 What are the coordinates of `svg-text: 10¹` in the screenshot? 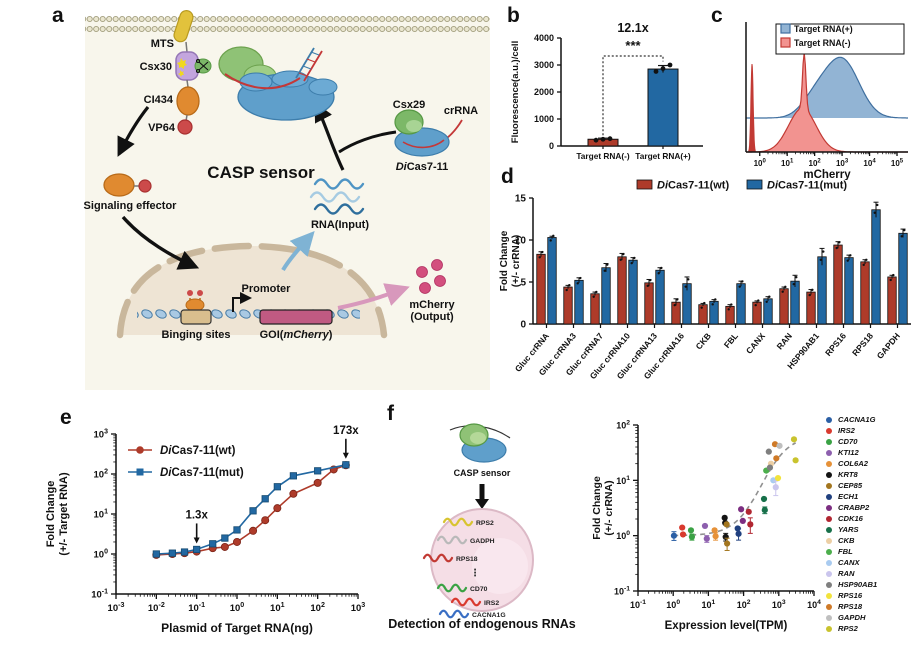 It's located at (101, 515).